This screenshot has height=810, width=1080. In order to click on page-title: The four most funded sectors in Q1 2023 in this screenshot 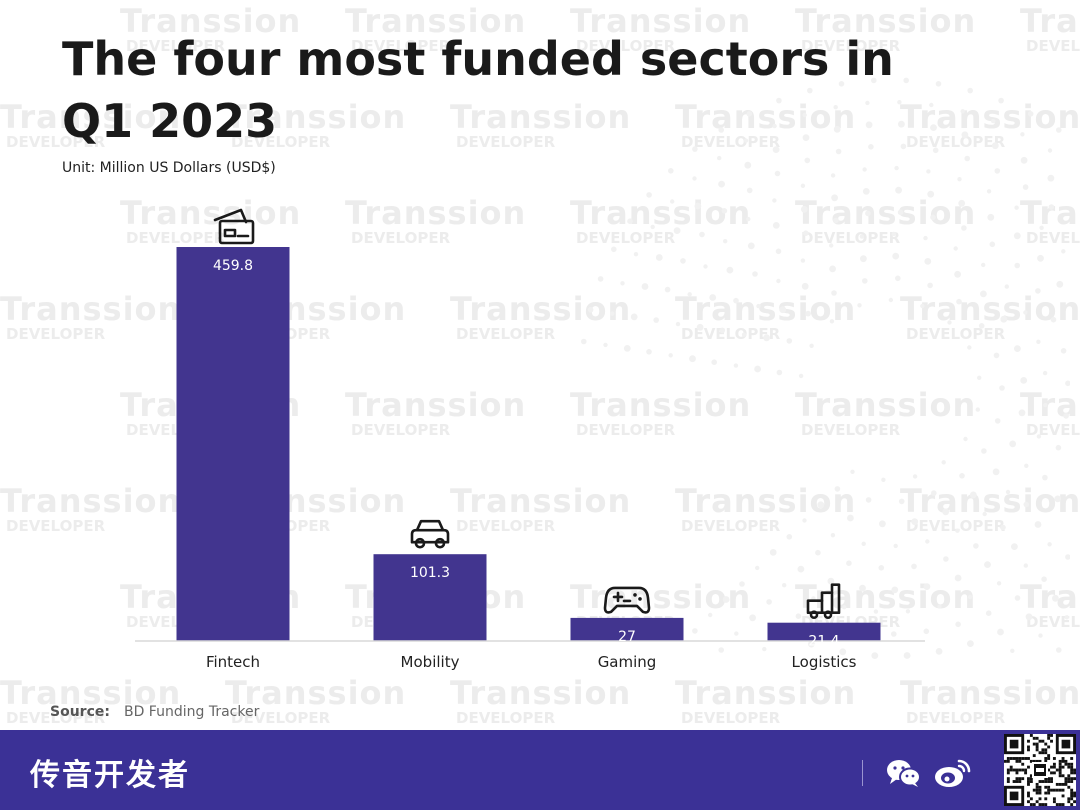, I will do `click(478, 90)`.